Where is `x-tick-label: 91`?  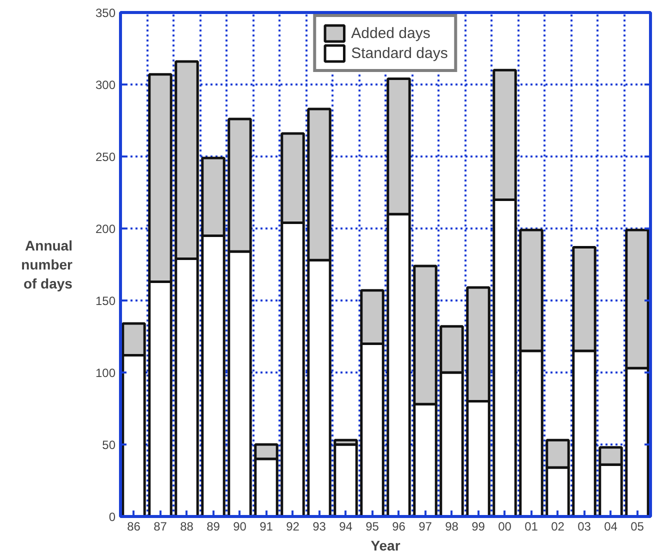 x-tick-label: 91 is located at coordinates (267, 527).